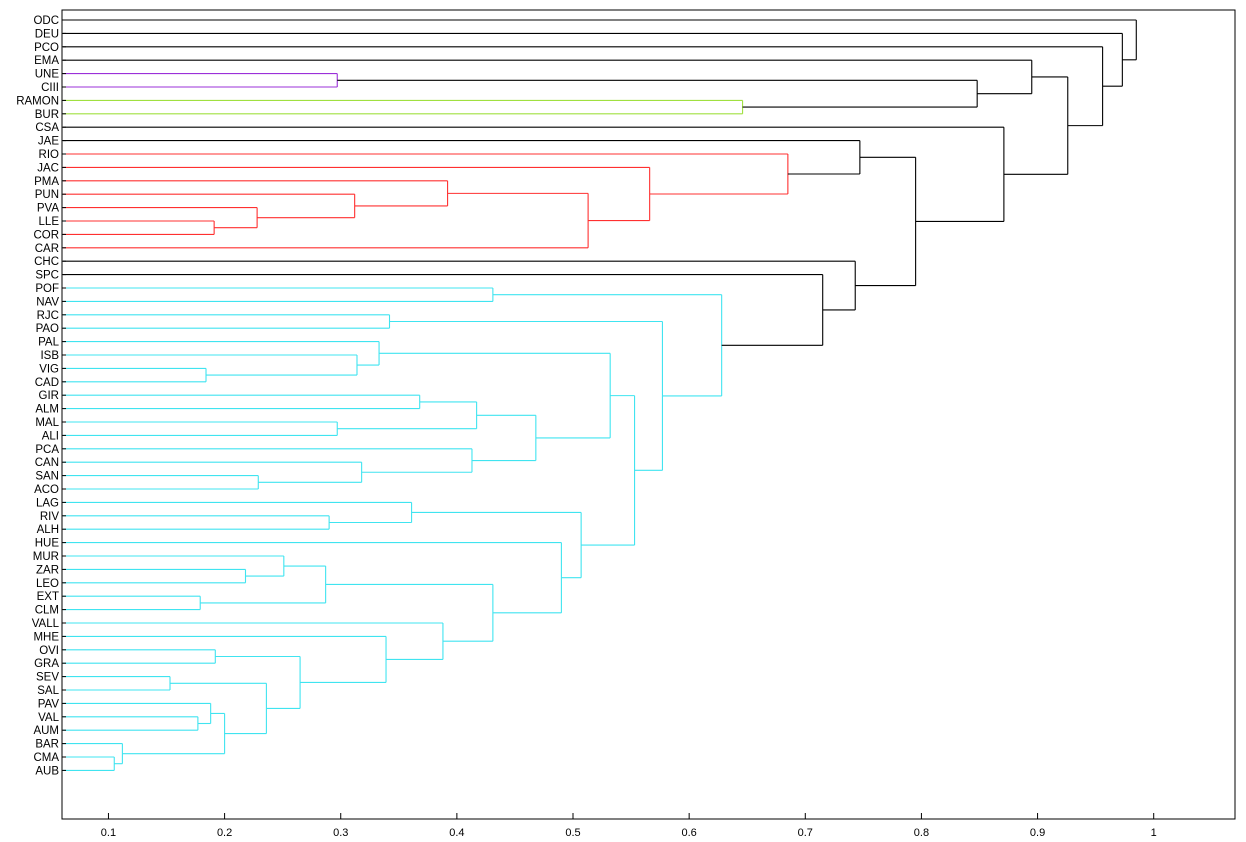  Describe the element at coordinates (629, 826) in the screenshot. I see `x-axis-ticks: 0.1 0.2 0.3 0.4 0.5 0.6 0.7 0.8 0.9 1` at that location.